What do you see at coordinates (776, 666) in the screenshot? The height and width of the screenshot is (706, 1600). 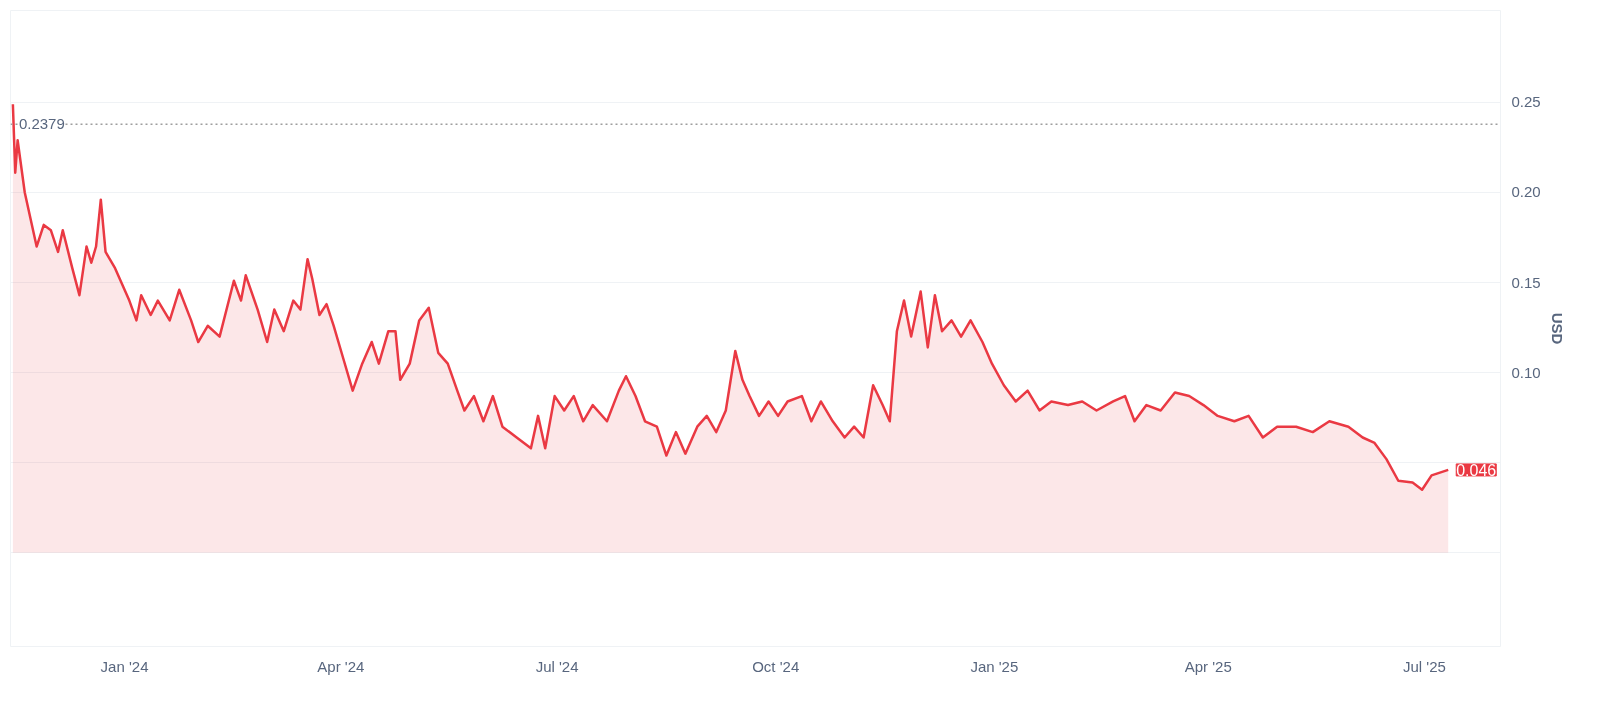 I see `x-tick-label: Oct '24` at bounding box center [776, 666].